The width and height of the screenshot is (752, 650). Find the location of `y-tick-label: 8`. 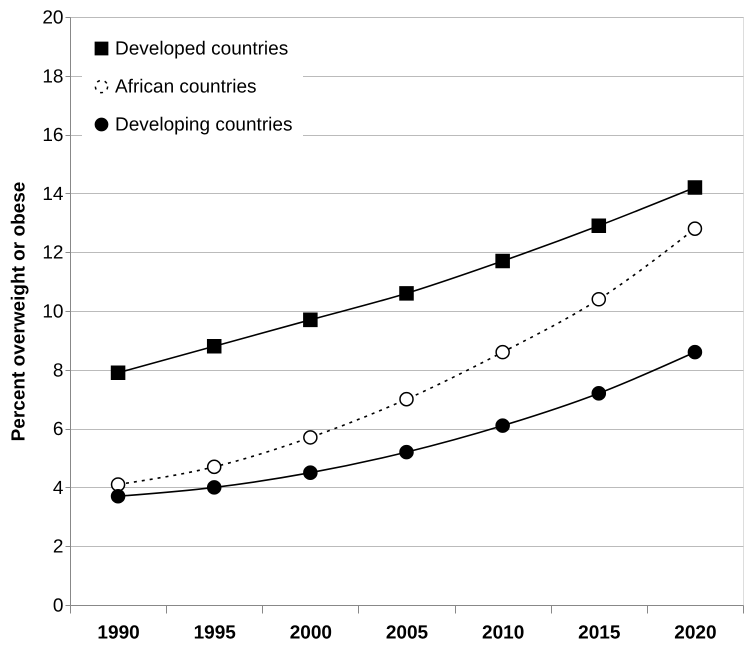

y-tick-label: 8 is located at coordinates (58, 371).